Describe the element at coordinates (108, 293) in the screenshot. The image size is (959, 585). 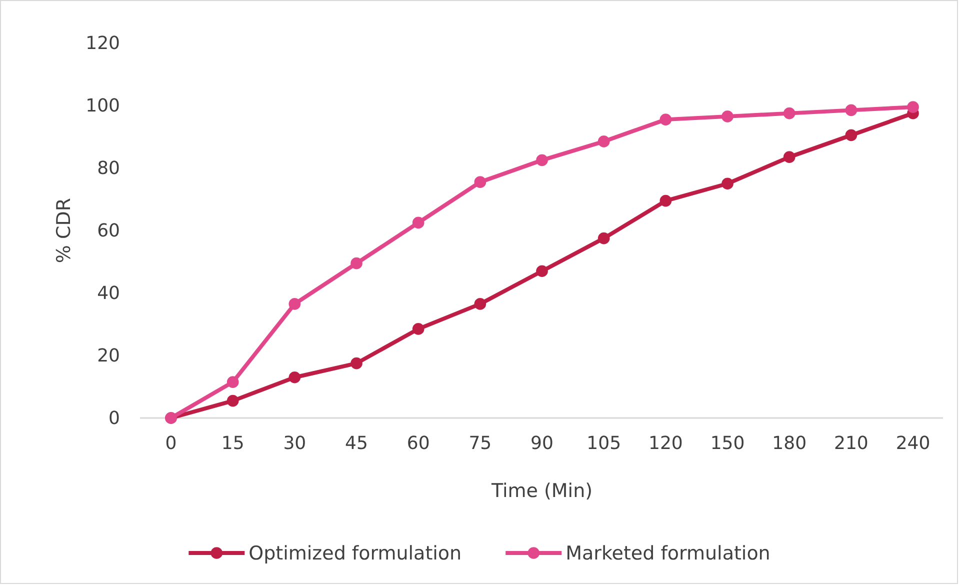
I see `y-tick-label: 40` at that location.